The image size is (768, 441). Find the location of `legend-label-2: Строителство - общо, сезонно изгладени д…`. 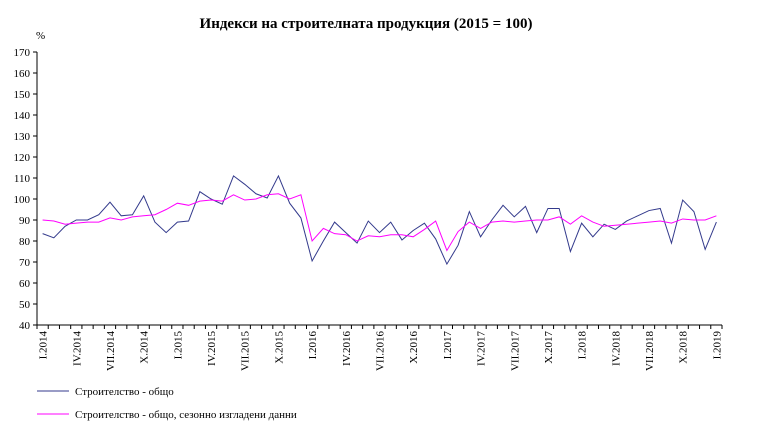

legend-label-2: Строителство - общо, сезонно изгладени д… is located at coordinates (186, 415).